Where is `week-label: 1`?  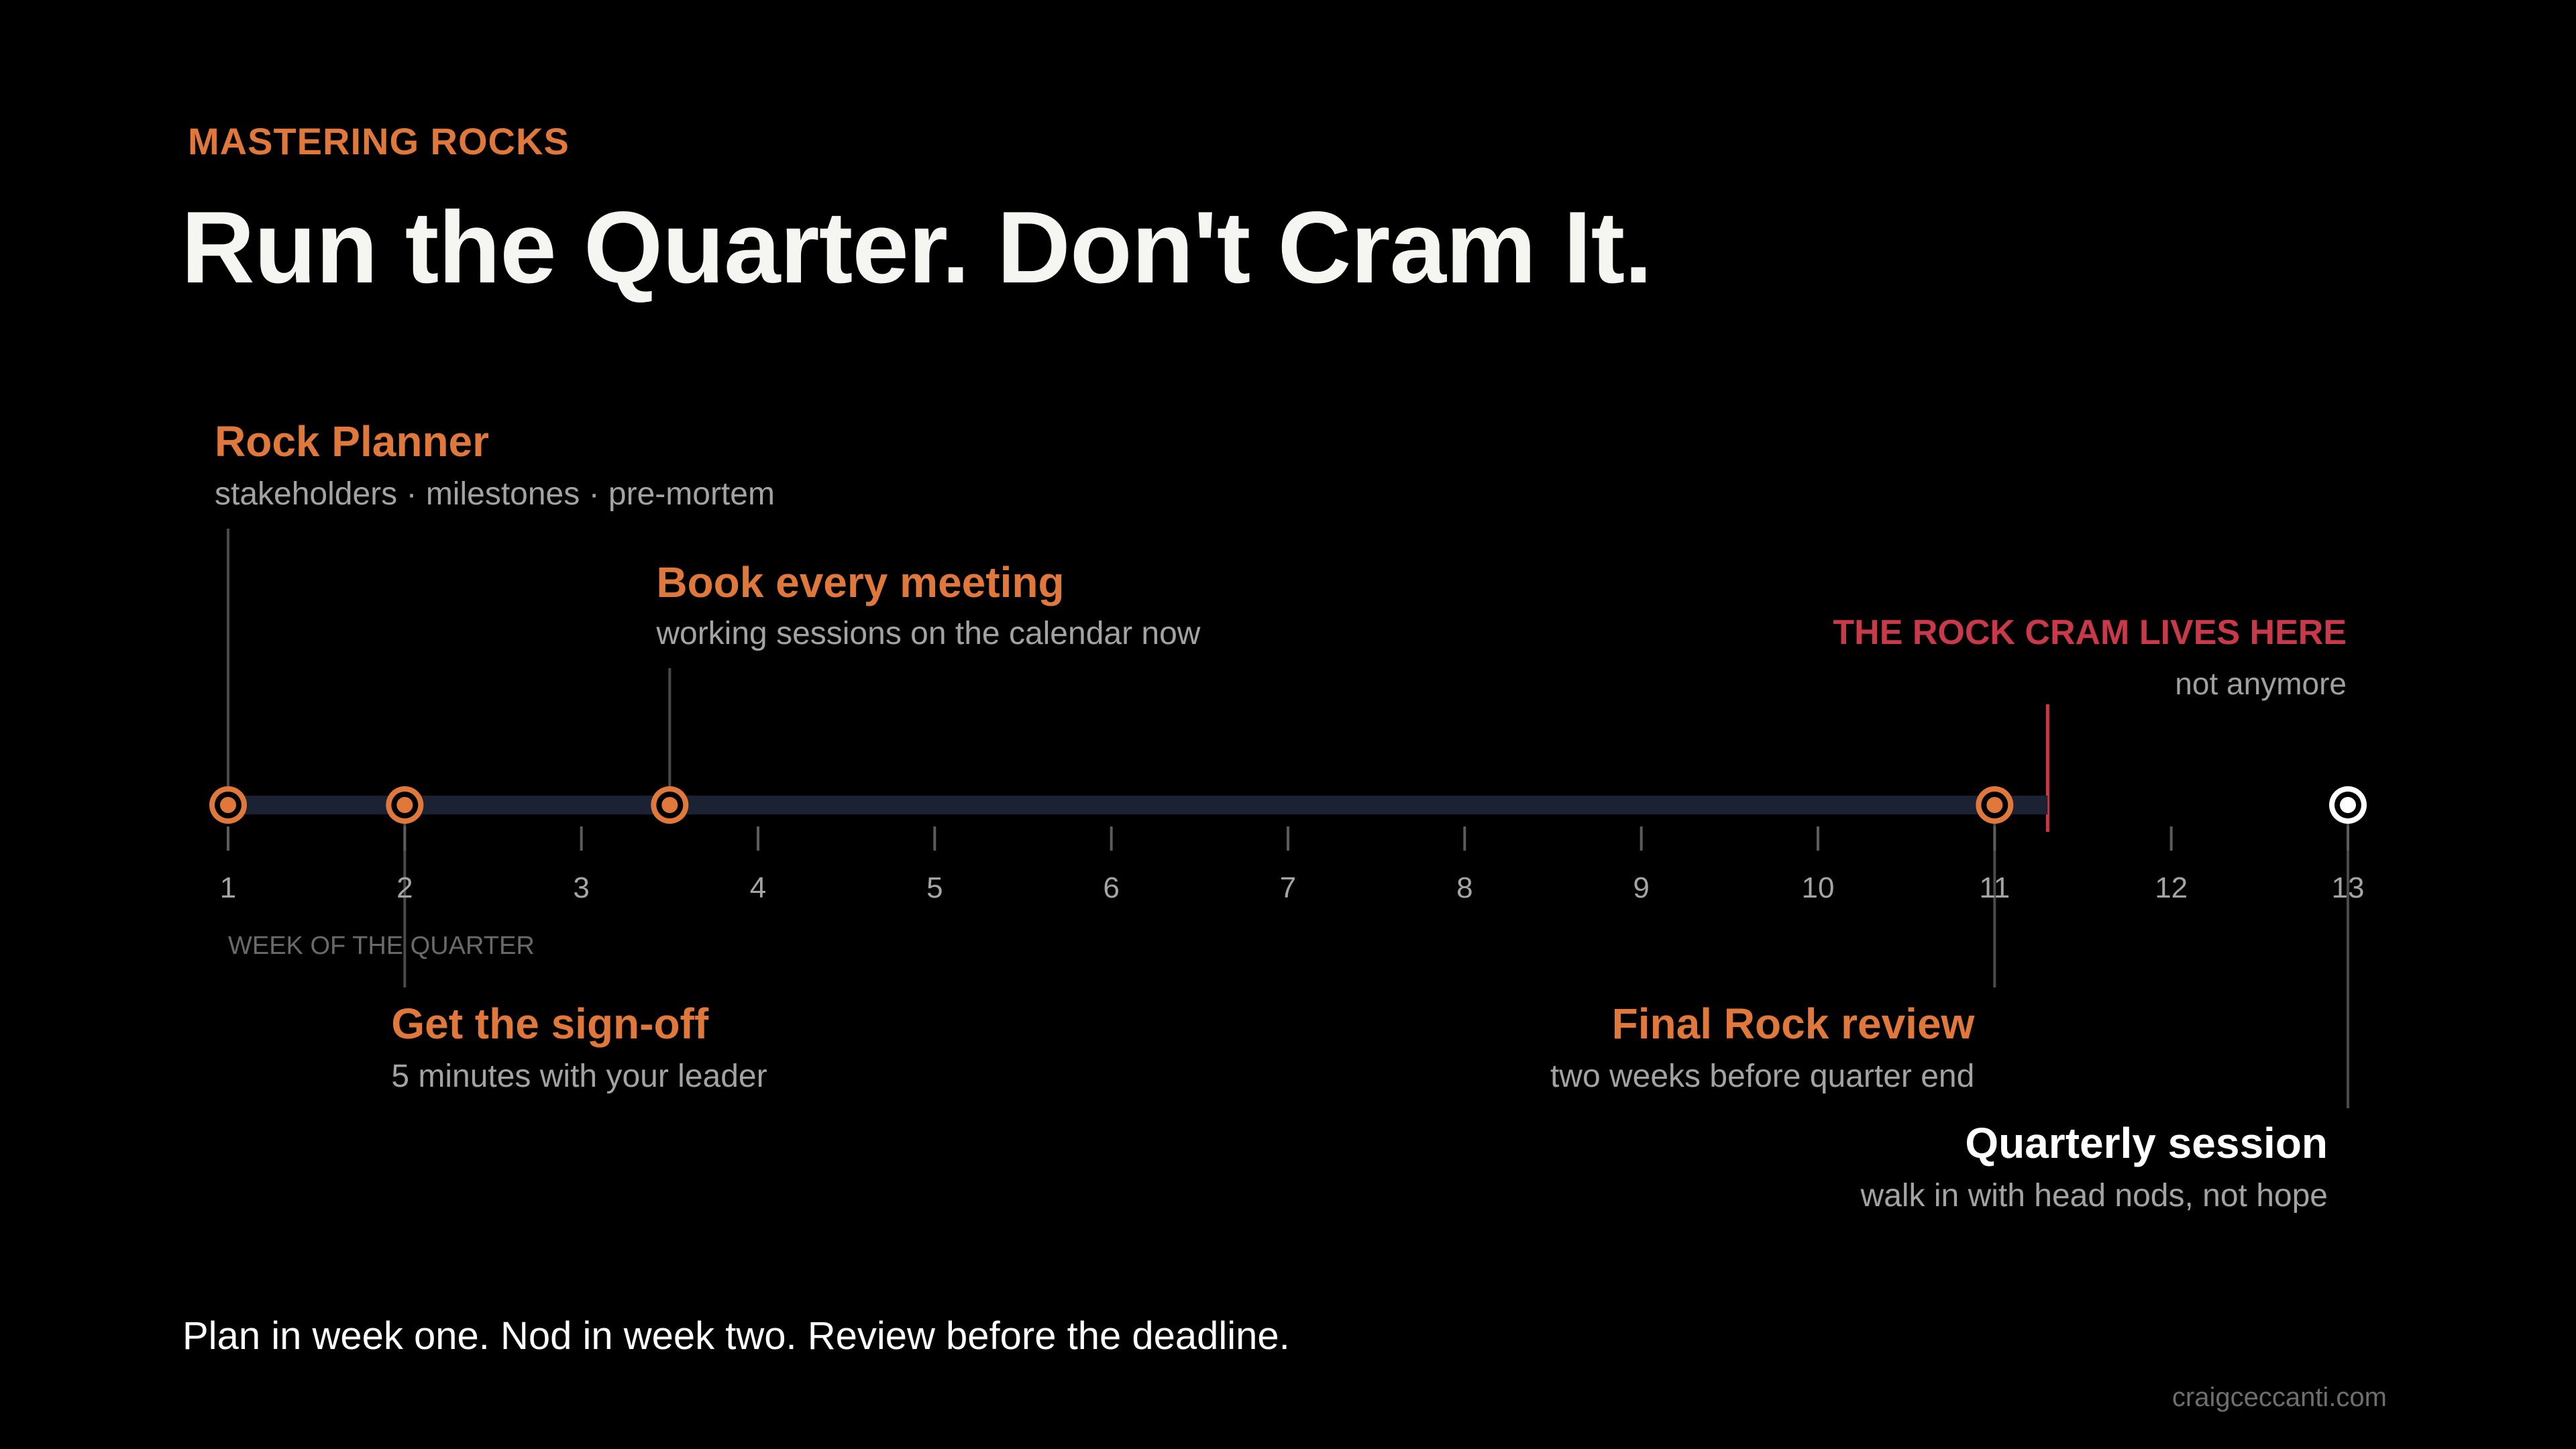
week-label: 1 is located at coordinates (228, 887).